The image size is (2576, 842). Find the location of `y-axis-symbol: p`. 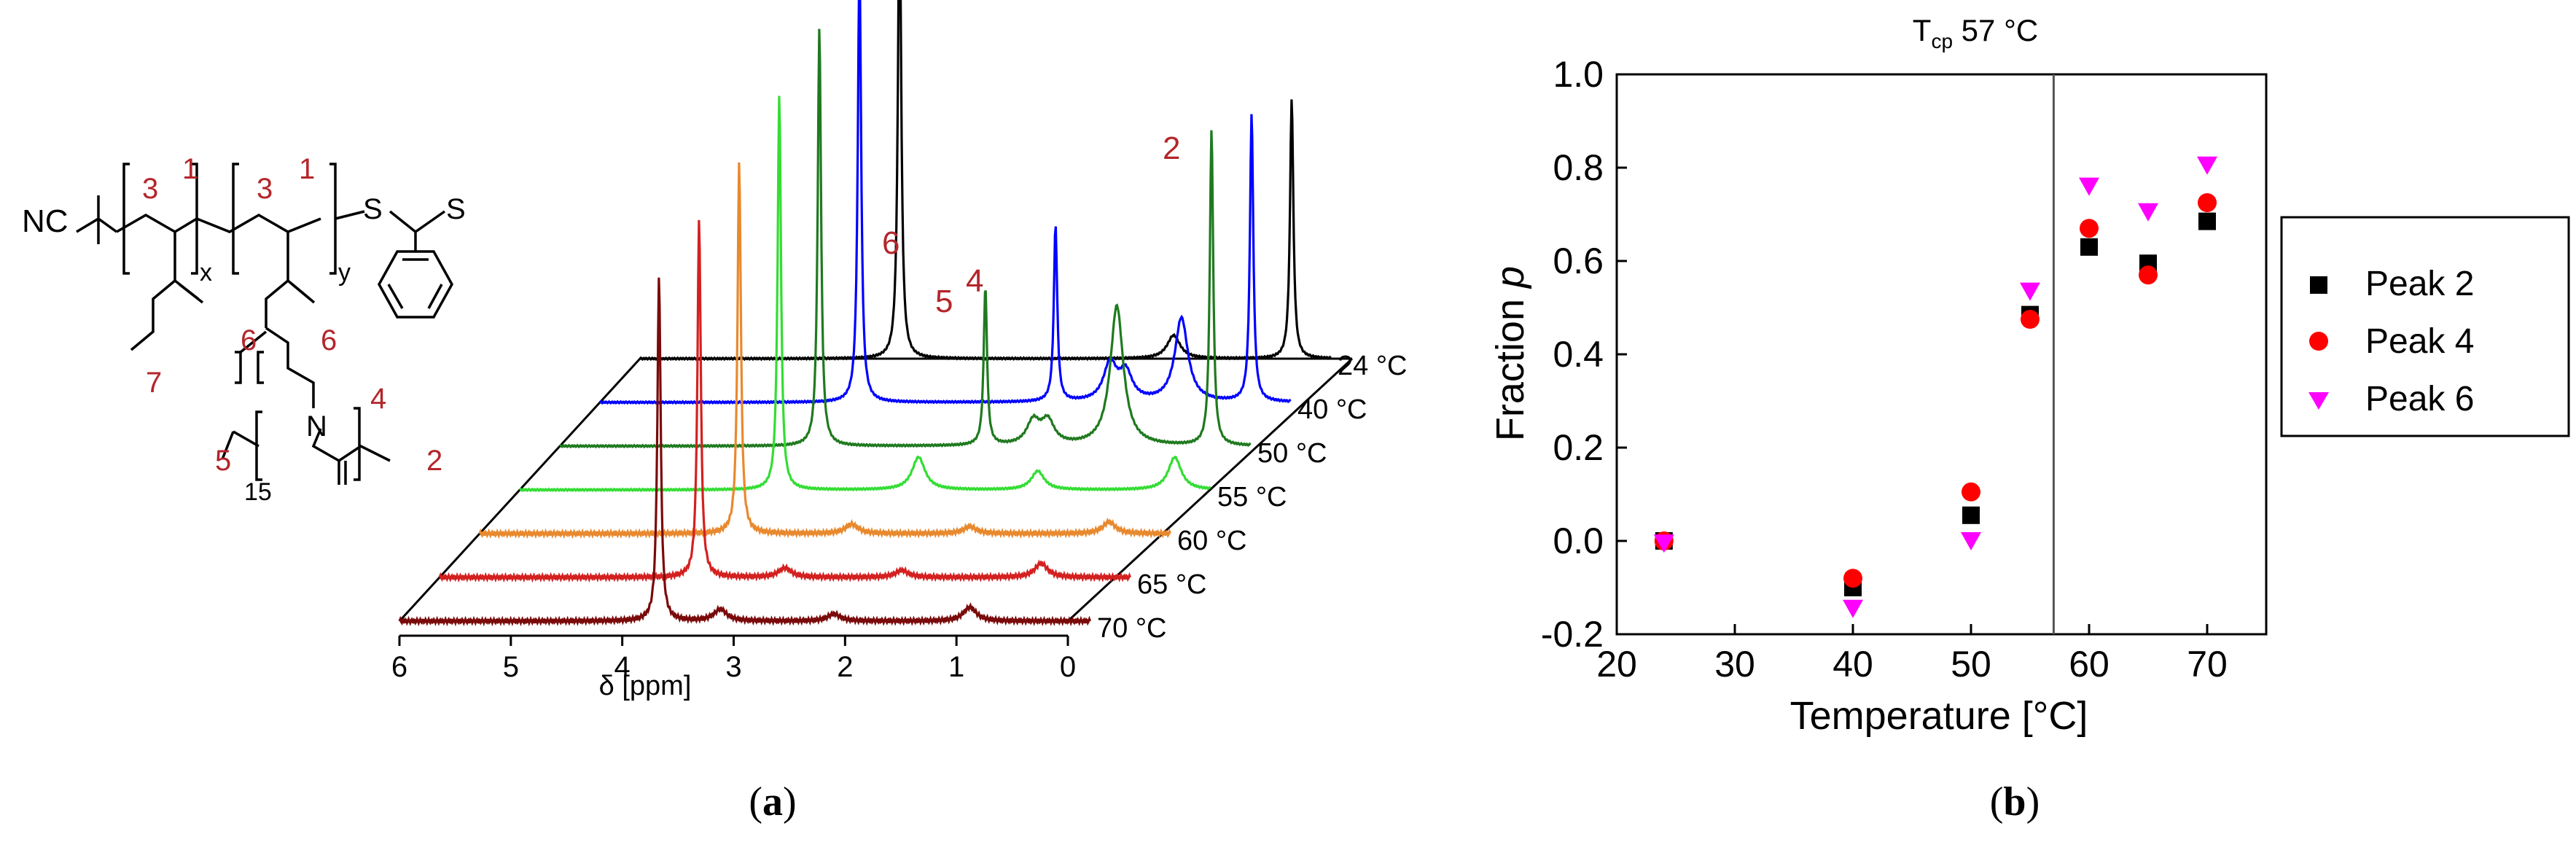

y-axis-symbol: p is located at coordinates (1510, 277).